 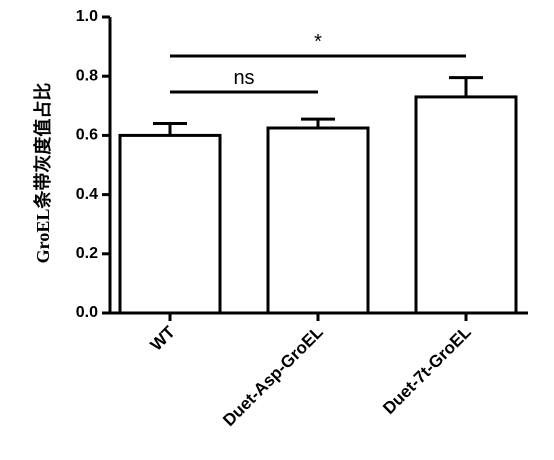 What do you see at coordinates (94, 164) in the screenshot?
I see `y-axis: 0.0 0.2 0.4 0.6 0.8 1.0` at bounding box center [94, 164].